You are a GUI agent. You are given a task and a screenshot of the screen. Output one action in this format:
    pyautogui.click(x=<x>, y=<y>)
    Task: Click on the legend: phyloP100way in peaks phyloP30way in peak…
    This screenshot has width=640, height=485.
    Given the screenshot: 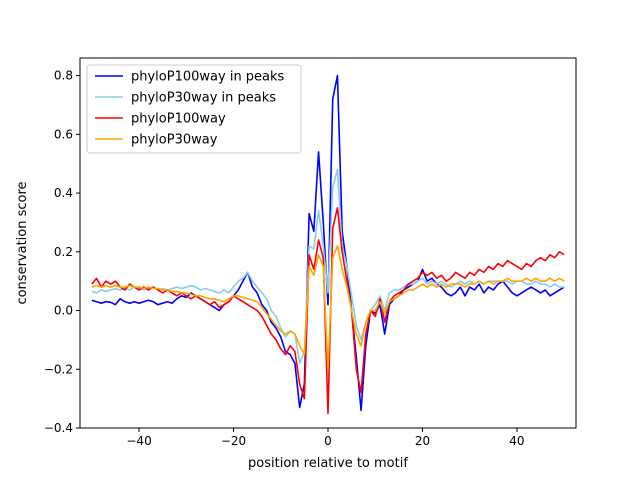 What is the action you would take?
    pyautogui.click(x=194, y=109)
    